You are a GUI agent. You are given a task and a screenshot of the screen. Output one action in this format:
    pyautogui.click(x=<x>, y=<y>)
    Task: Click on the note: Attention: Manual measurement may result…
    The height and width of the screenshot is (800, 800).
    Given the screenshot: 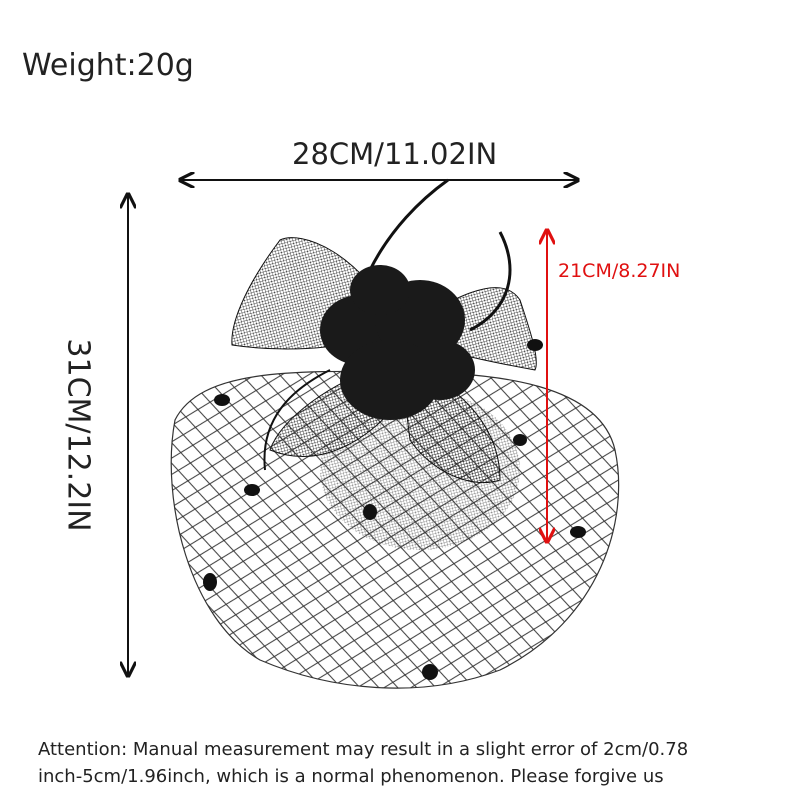 What is the action you would take?
    pyautogui.click(x=363, y=763)
    